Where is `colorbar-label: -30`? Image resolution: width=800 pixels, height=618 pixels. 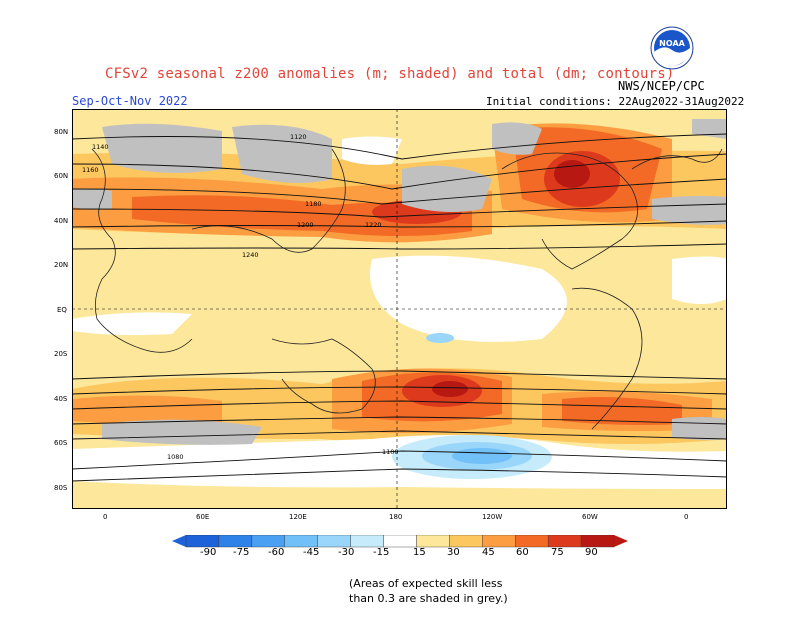
colorbar-label: -30 is located at coordinates (346, 552).